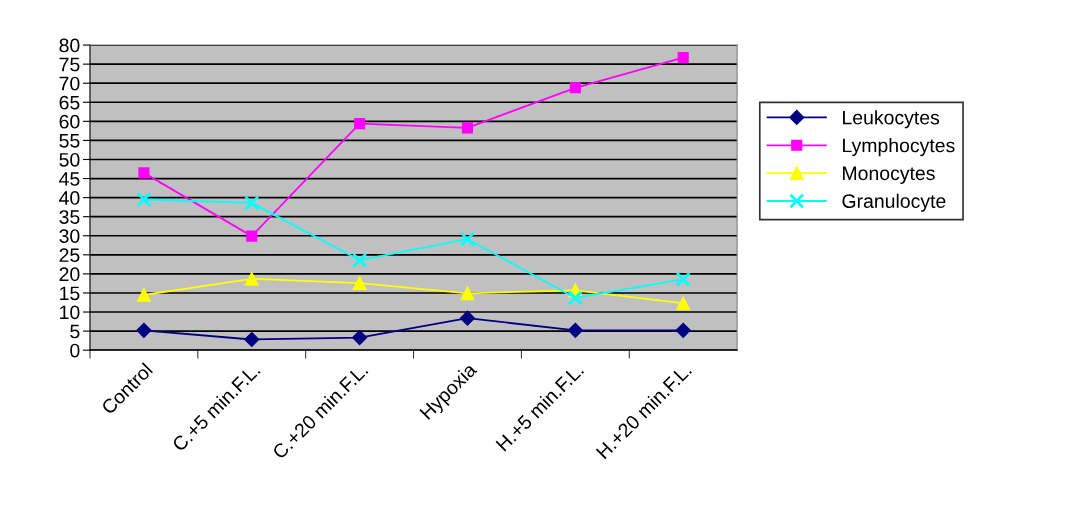 The width and height of the screenshot is (1084, 518). I want to click on y-tick-label: 60, so click(69, 121).